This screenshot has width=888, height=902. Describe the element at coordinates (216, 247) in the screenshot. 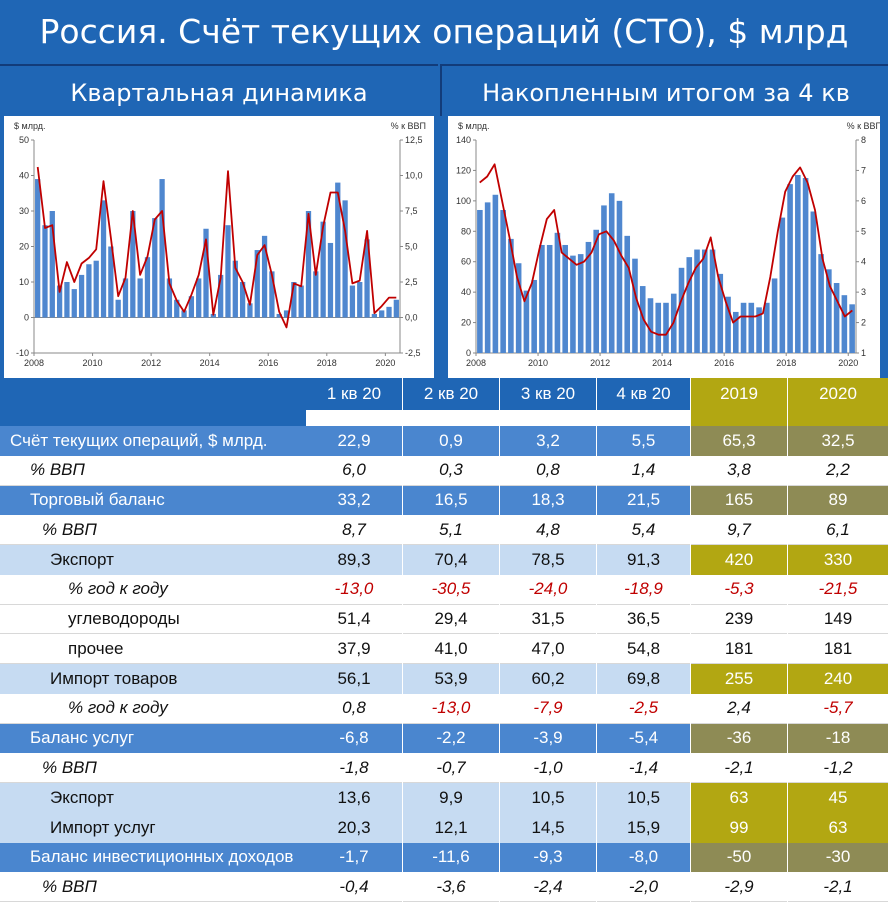

I see `gdp-share-line` at that location.